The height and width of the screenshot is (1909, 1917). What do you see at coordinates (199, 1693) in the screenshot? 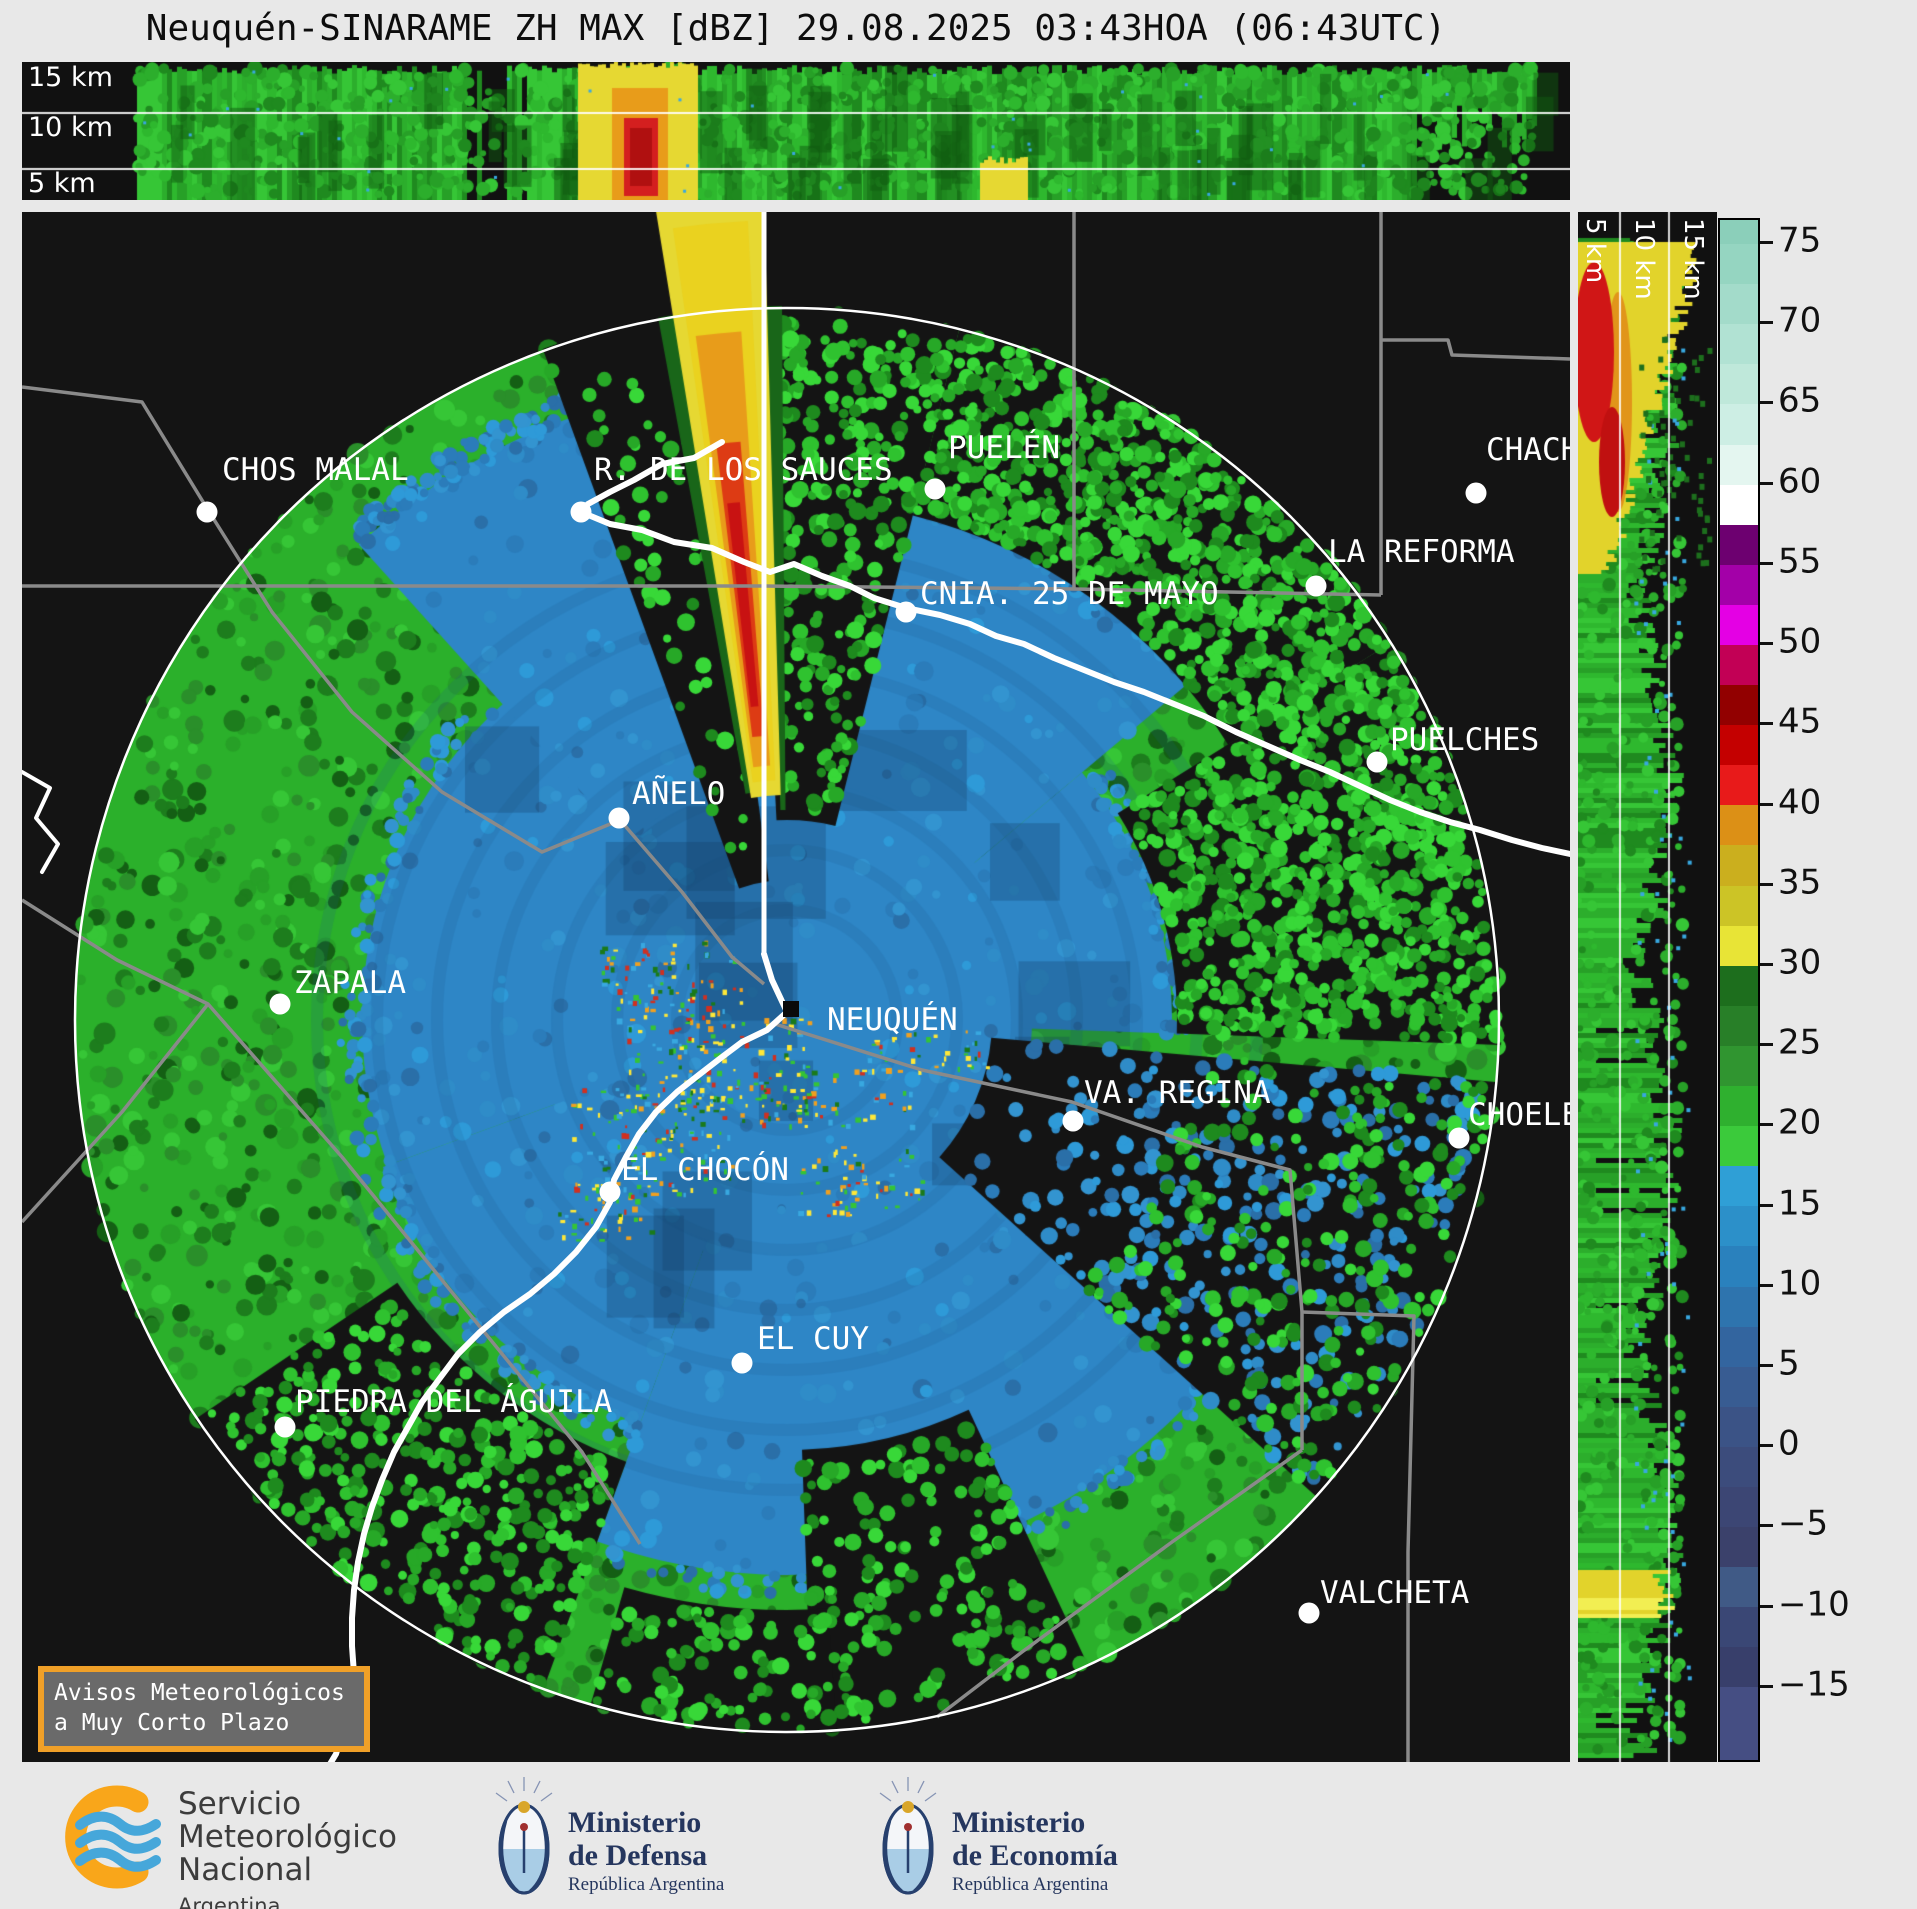
I see `avisos-line1: Avisos Meteorológicos` at bounding box center [199, 1693].